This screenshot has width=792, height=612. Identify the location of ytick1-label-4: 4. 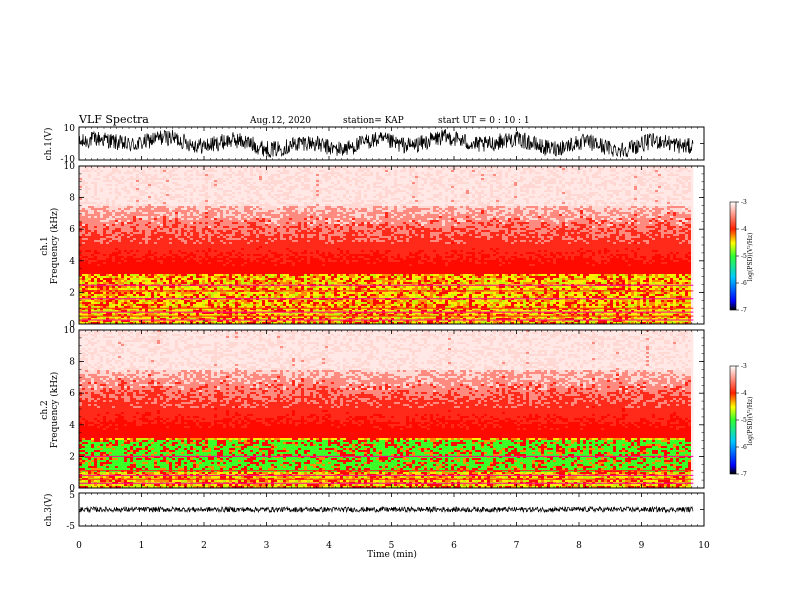
(72, 262).